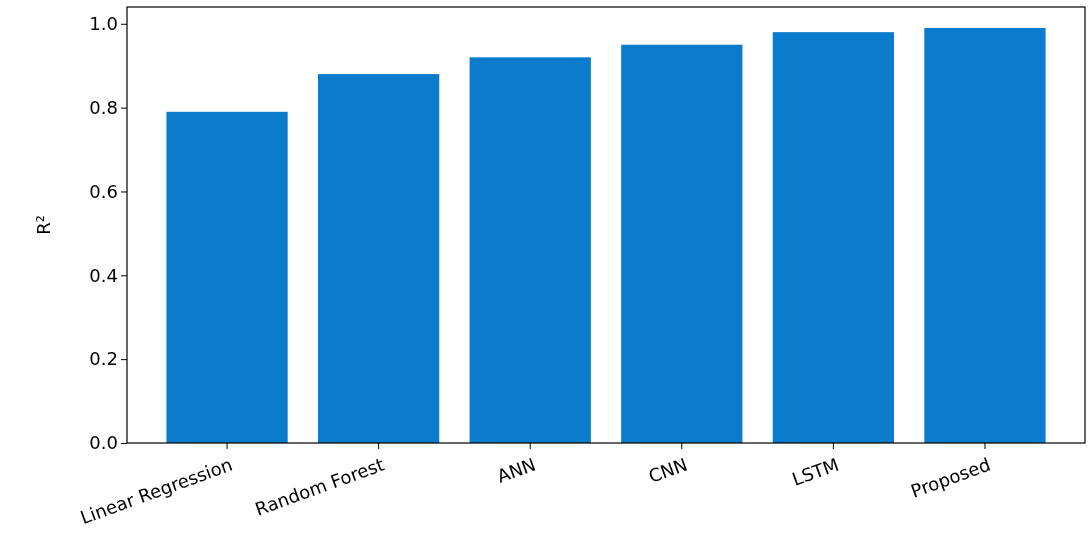 This screenshot has width=1089, height=554. I want to click on y-tick-label: 0.2, so click(103, 359).